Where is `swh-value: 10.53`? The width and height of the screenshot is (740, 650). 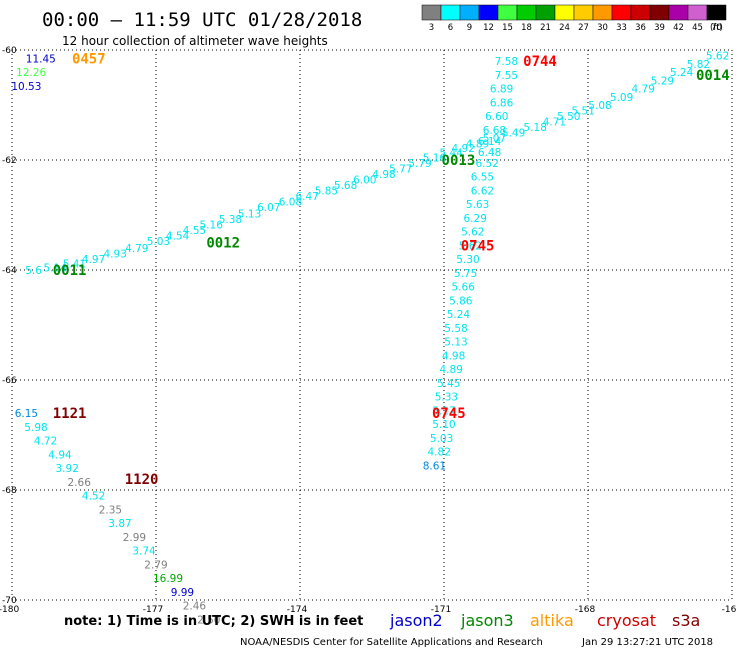
swh-value: 10.53 is located at coordinates (26, 87).